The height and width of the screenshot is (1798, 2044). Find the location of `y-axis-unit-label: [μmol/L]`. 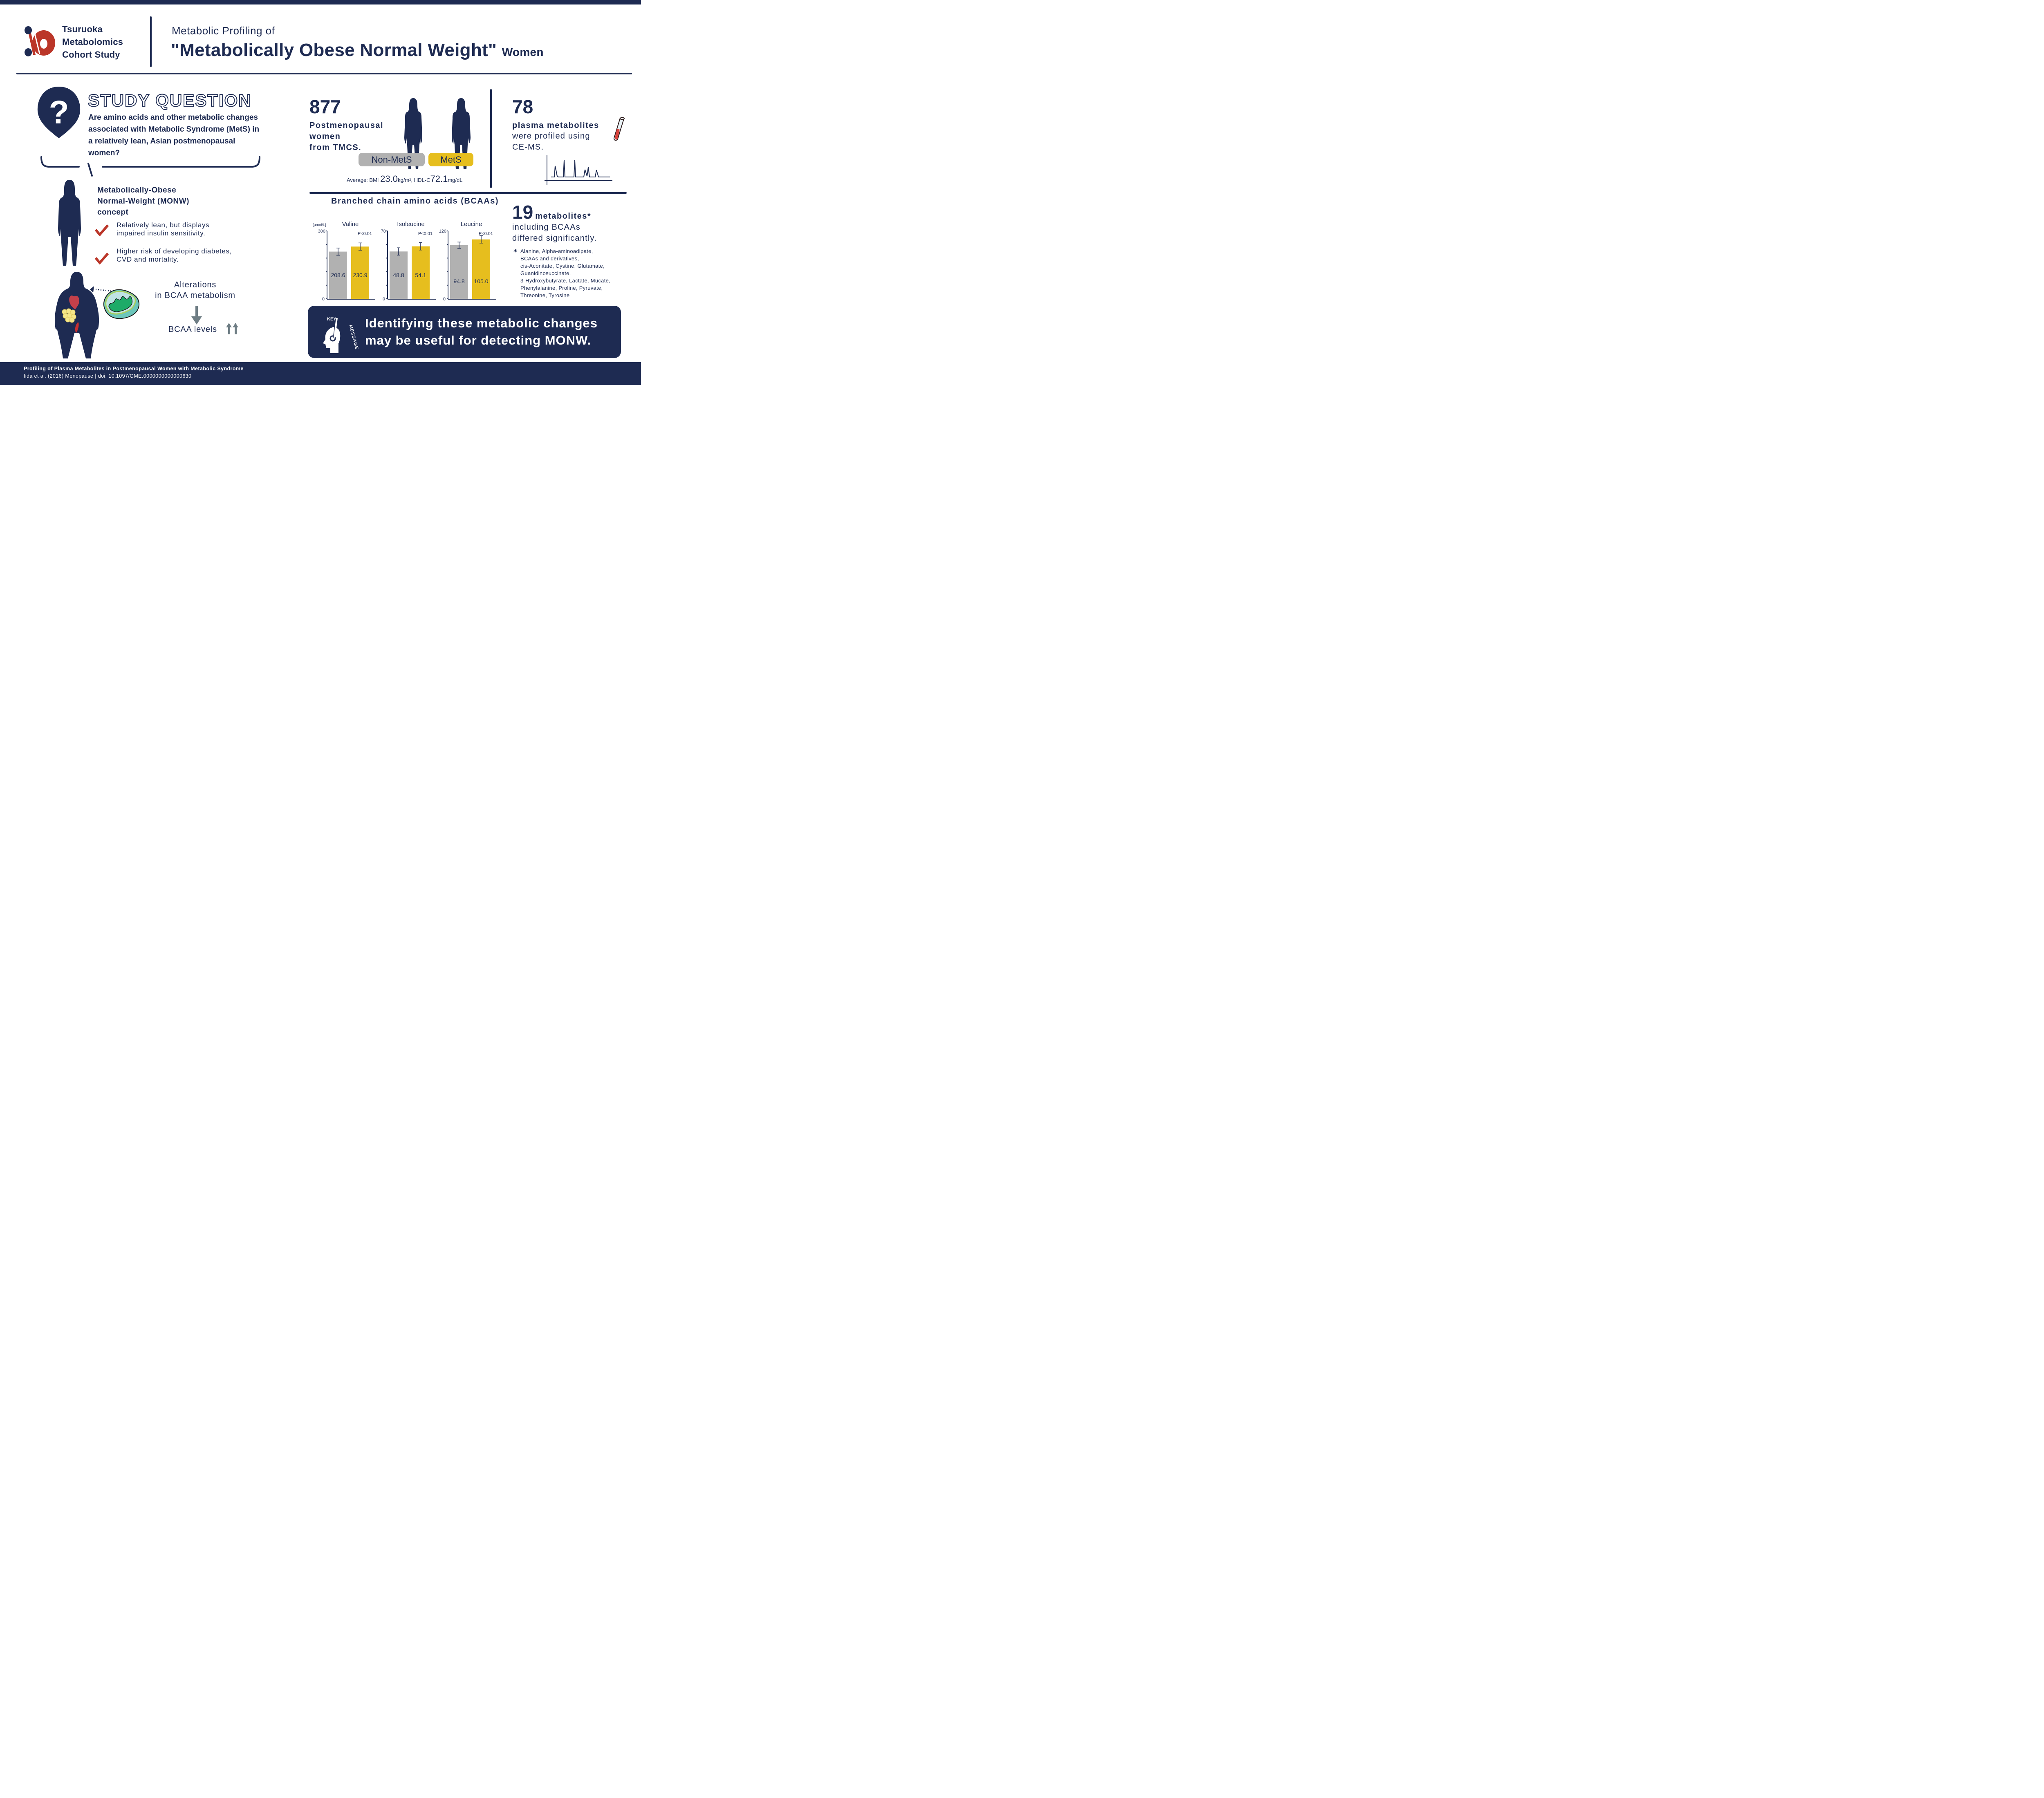

y-axis-unit-label: [μmol/L] is located at coordinates (320, 225).